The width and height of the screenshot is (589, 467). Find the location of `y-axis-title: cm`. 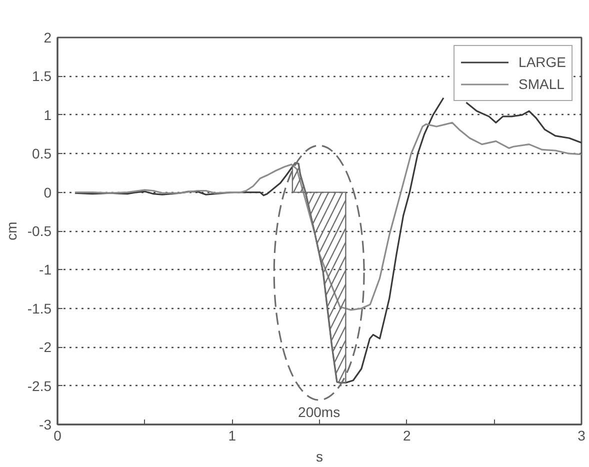

y-axis-title: cm is located at coordinates (11, 231).